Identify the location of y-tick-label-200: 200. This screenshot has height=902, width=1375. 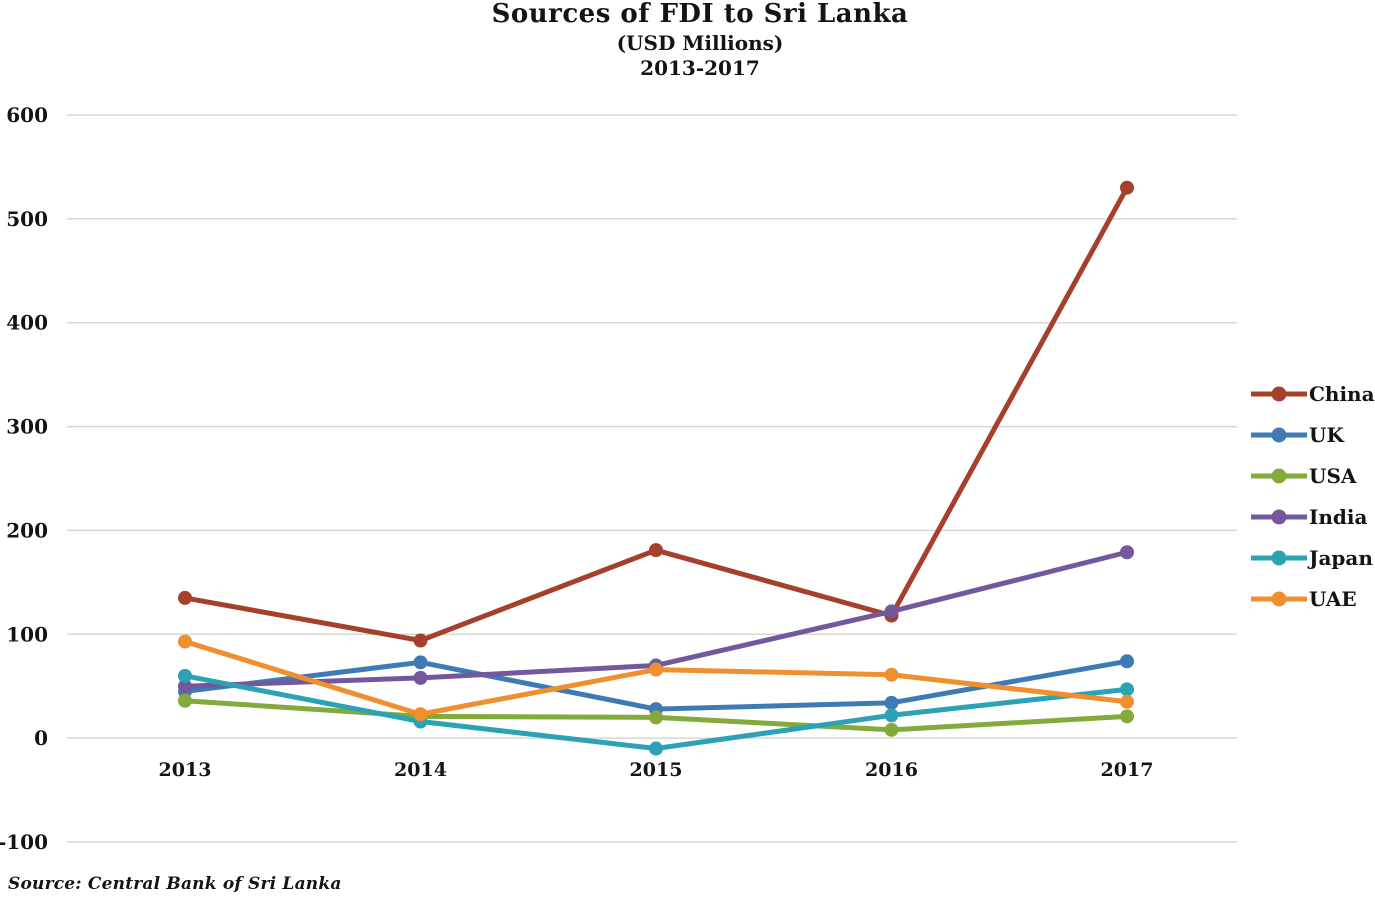
(27, 530).